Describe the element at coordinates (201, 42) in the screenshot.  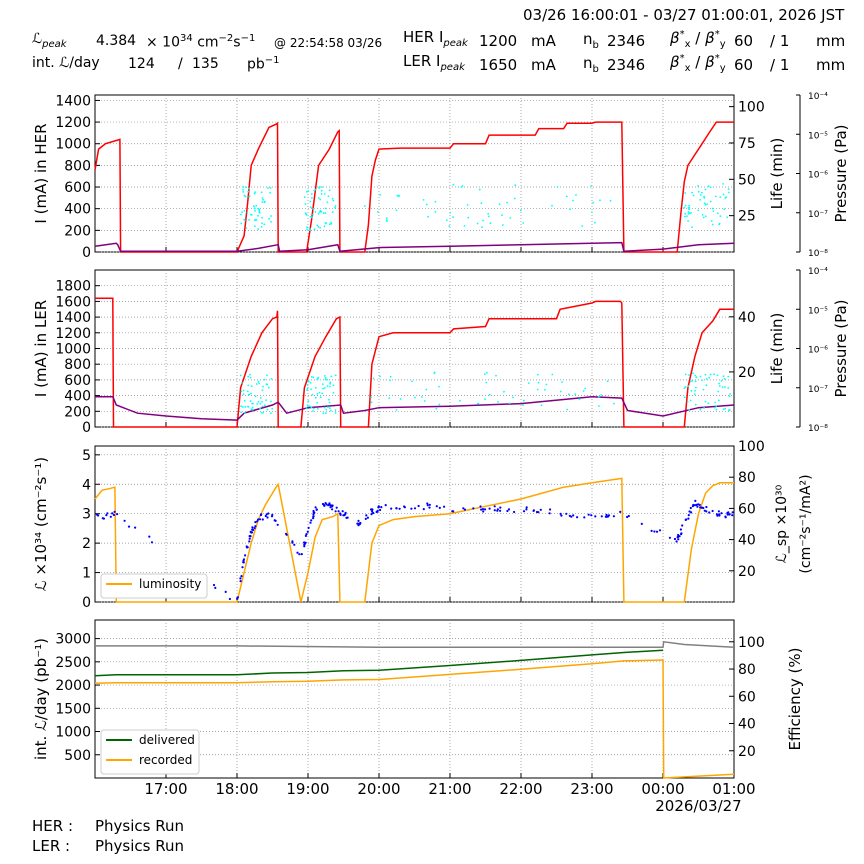
I see `lpeak-multiplier: × 1034 cm−2s−1` at that location.